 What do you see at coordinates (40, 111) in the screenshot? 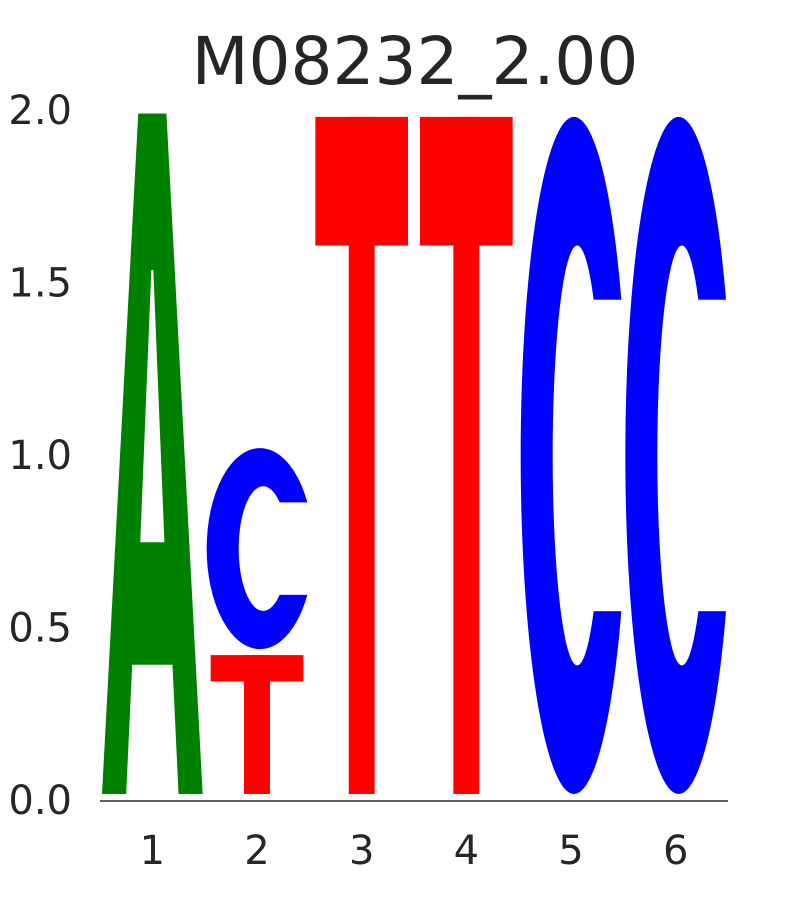
I see `y-tick-label: 2.0` at bounding box center [40, 111].